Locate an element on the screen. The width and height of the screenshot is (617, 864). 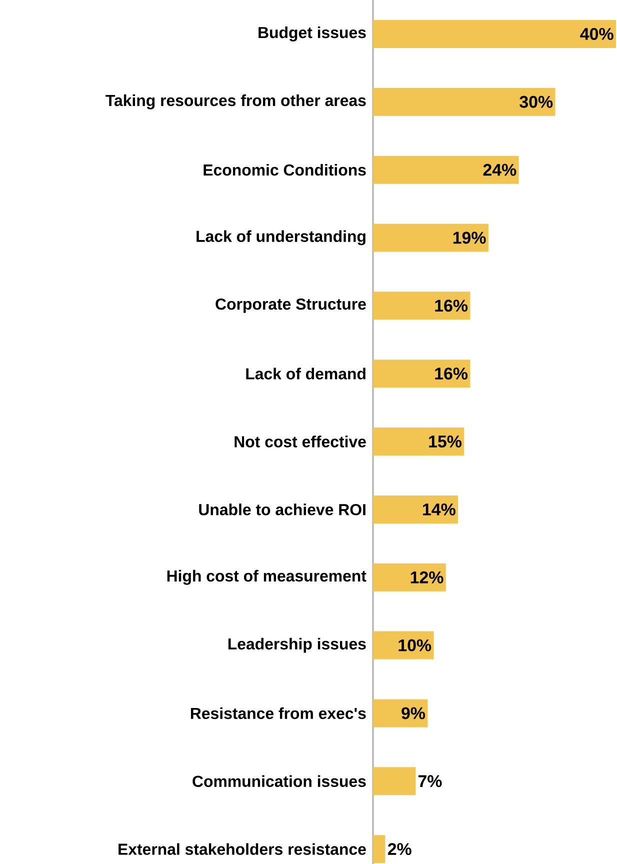
y-tick-label: Not cost effective is located at coordinates (300, 442).